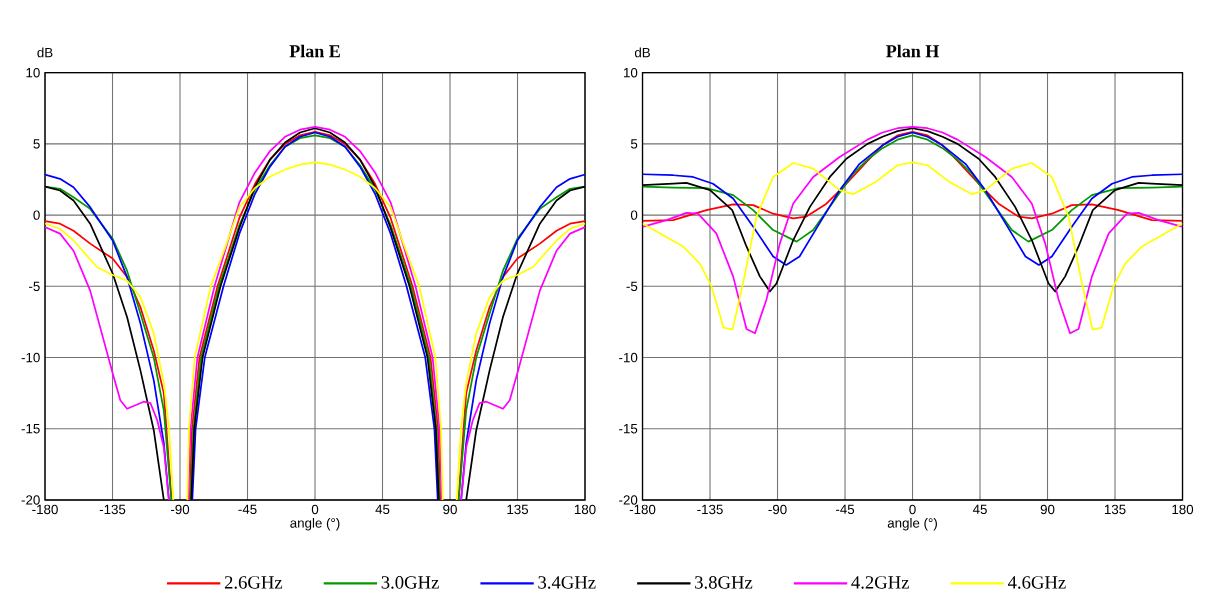 The image size is (1226, 598). I want to click on legend-label: 3.4GHz, so click(567, 582).